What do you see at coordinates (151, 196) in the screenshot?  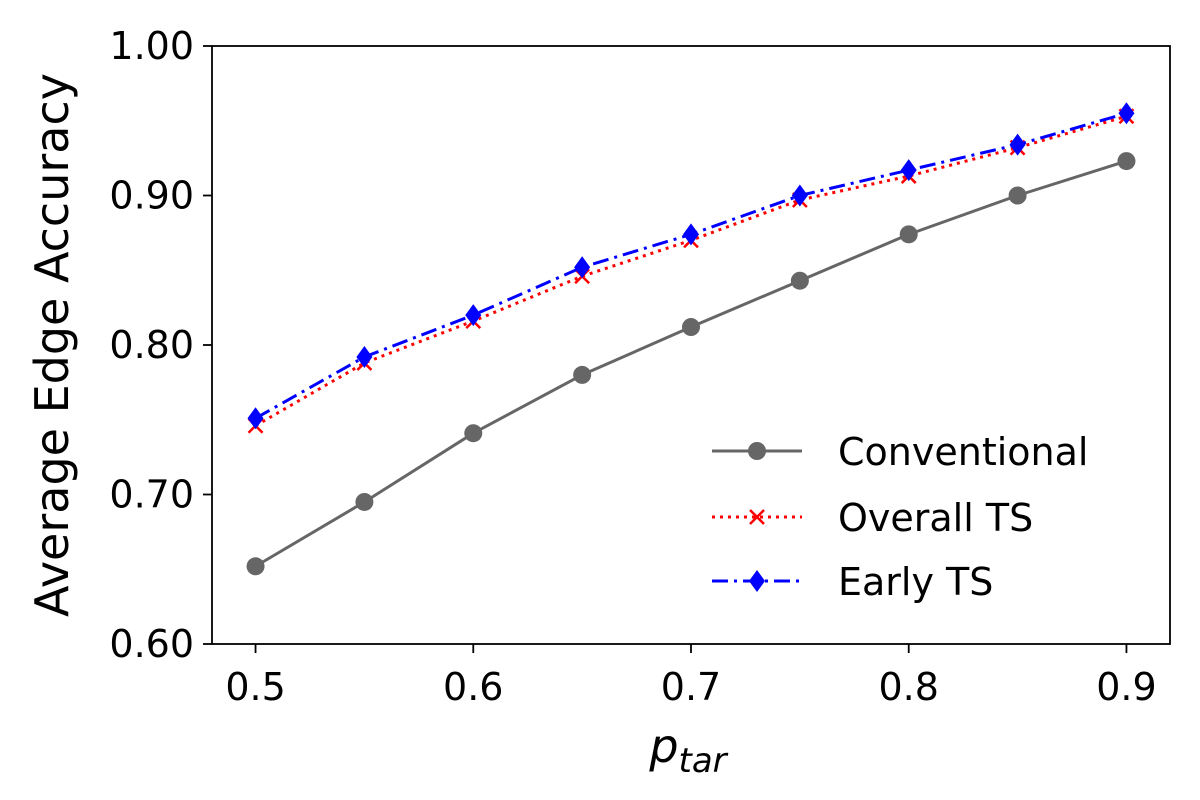 I see `y-tick-label: 0.90` at bounding box center [151, 196].